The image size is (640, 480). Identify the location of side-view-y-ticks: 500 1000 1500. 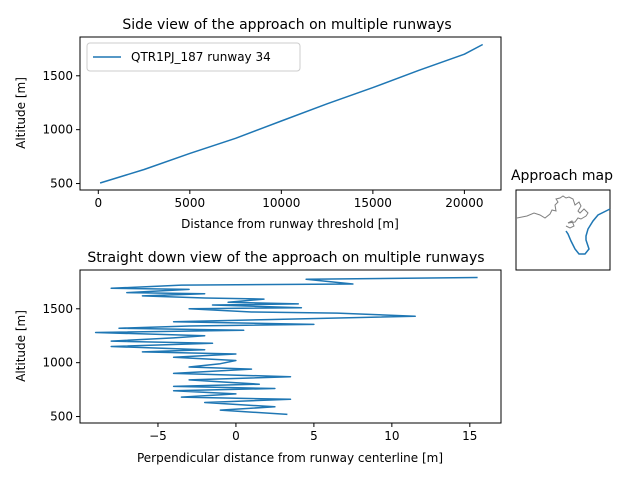
(61, 130).